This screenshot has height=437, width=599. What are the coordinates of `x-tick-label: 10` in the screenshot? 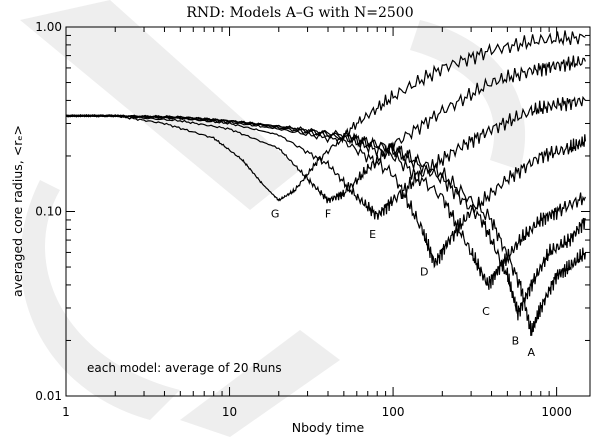 It's located at (229, 412).